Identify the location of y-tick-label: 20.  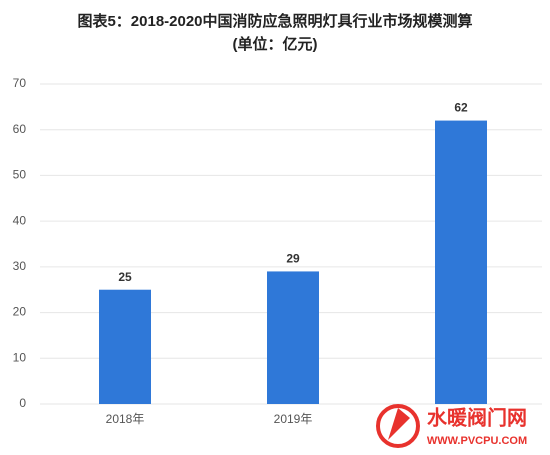
(20, 312).